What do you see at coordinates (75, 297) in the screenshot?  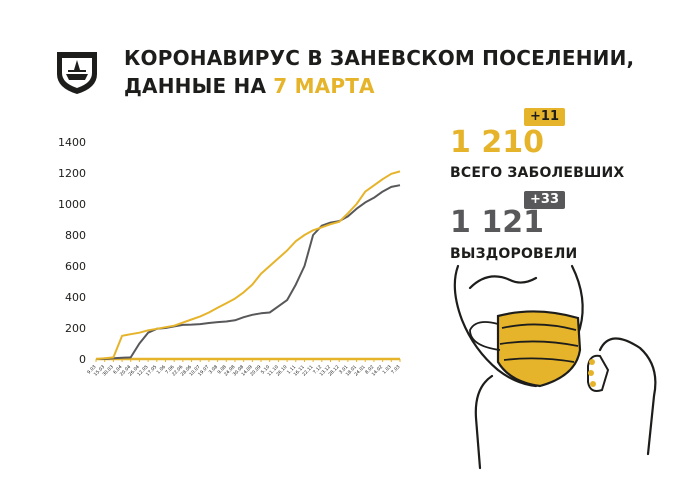 I see `y-tick-label: 400` at bounding box center [75, 297].